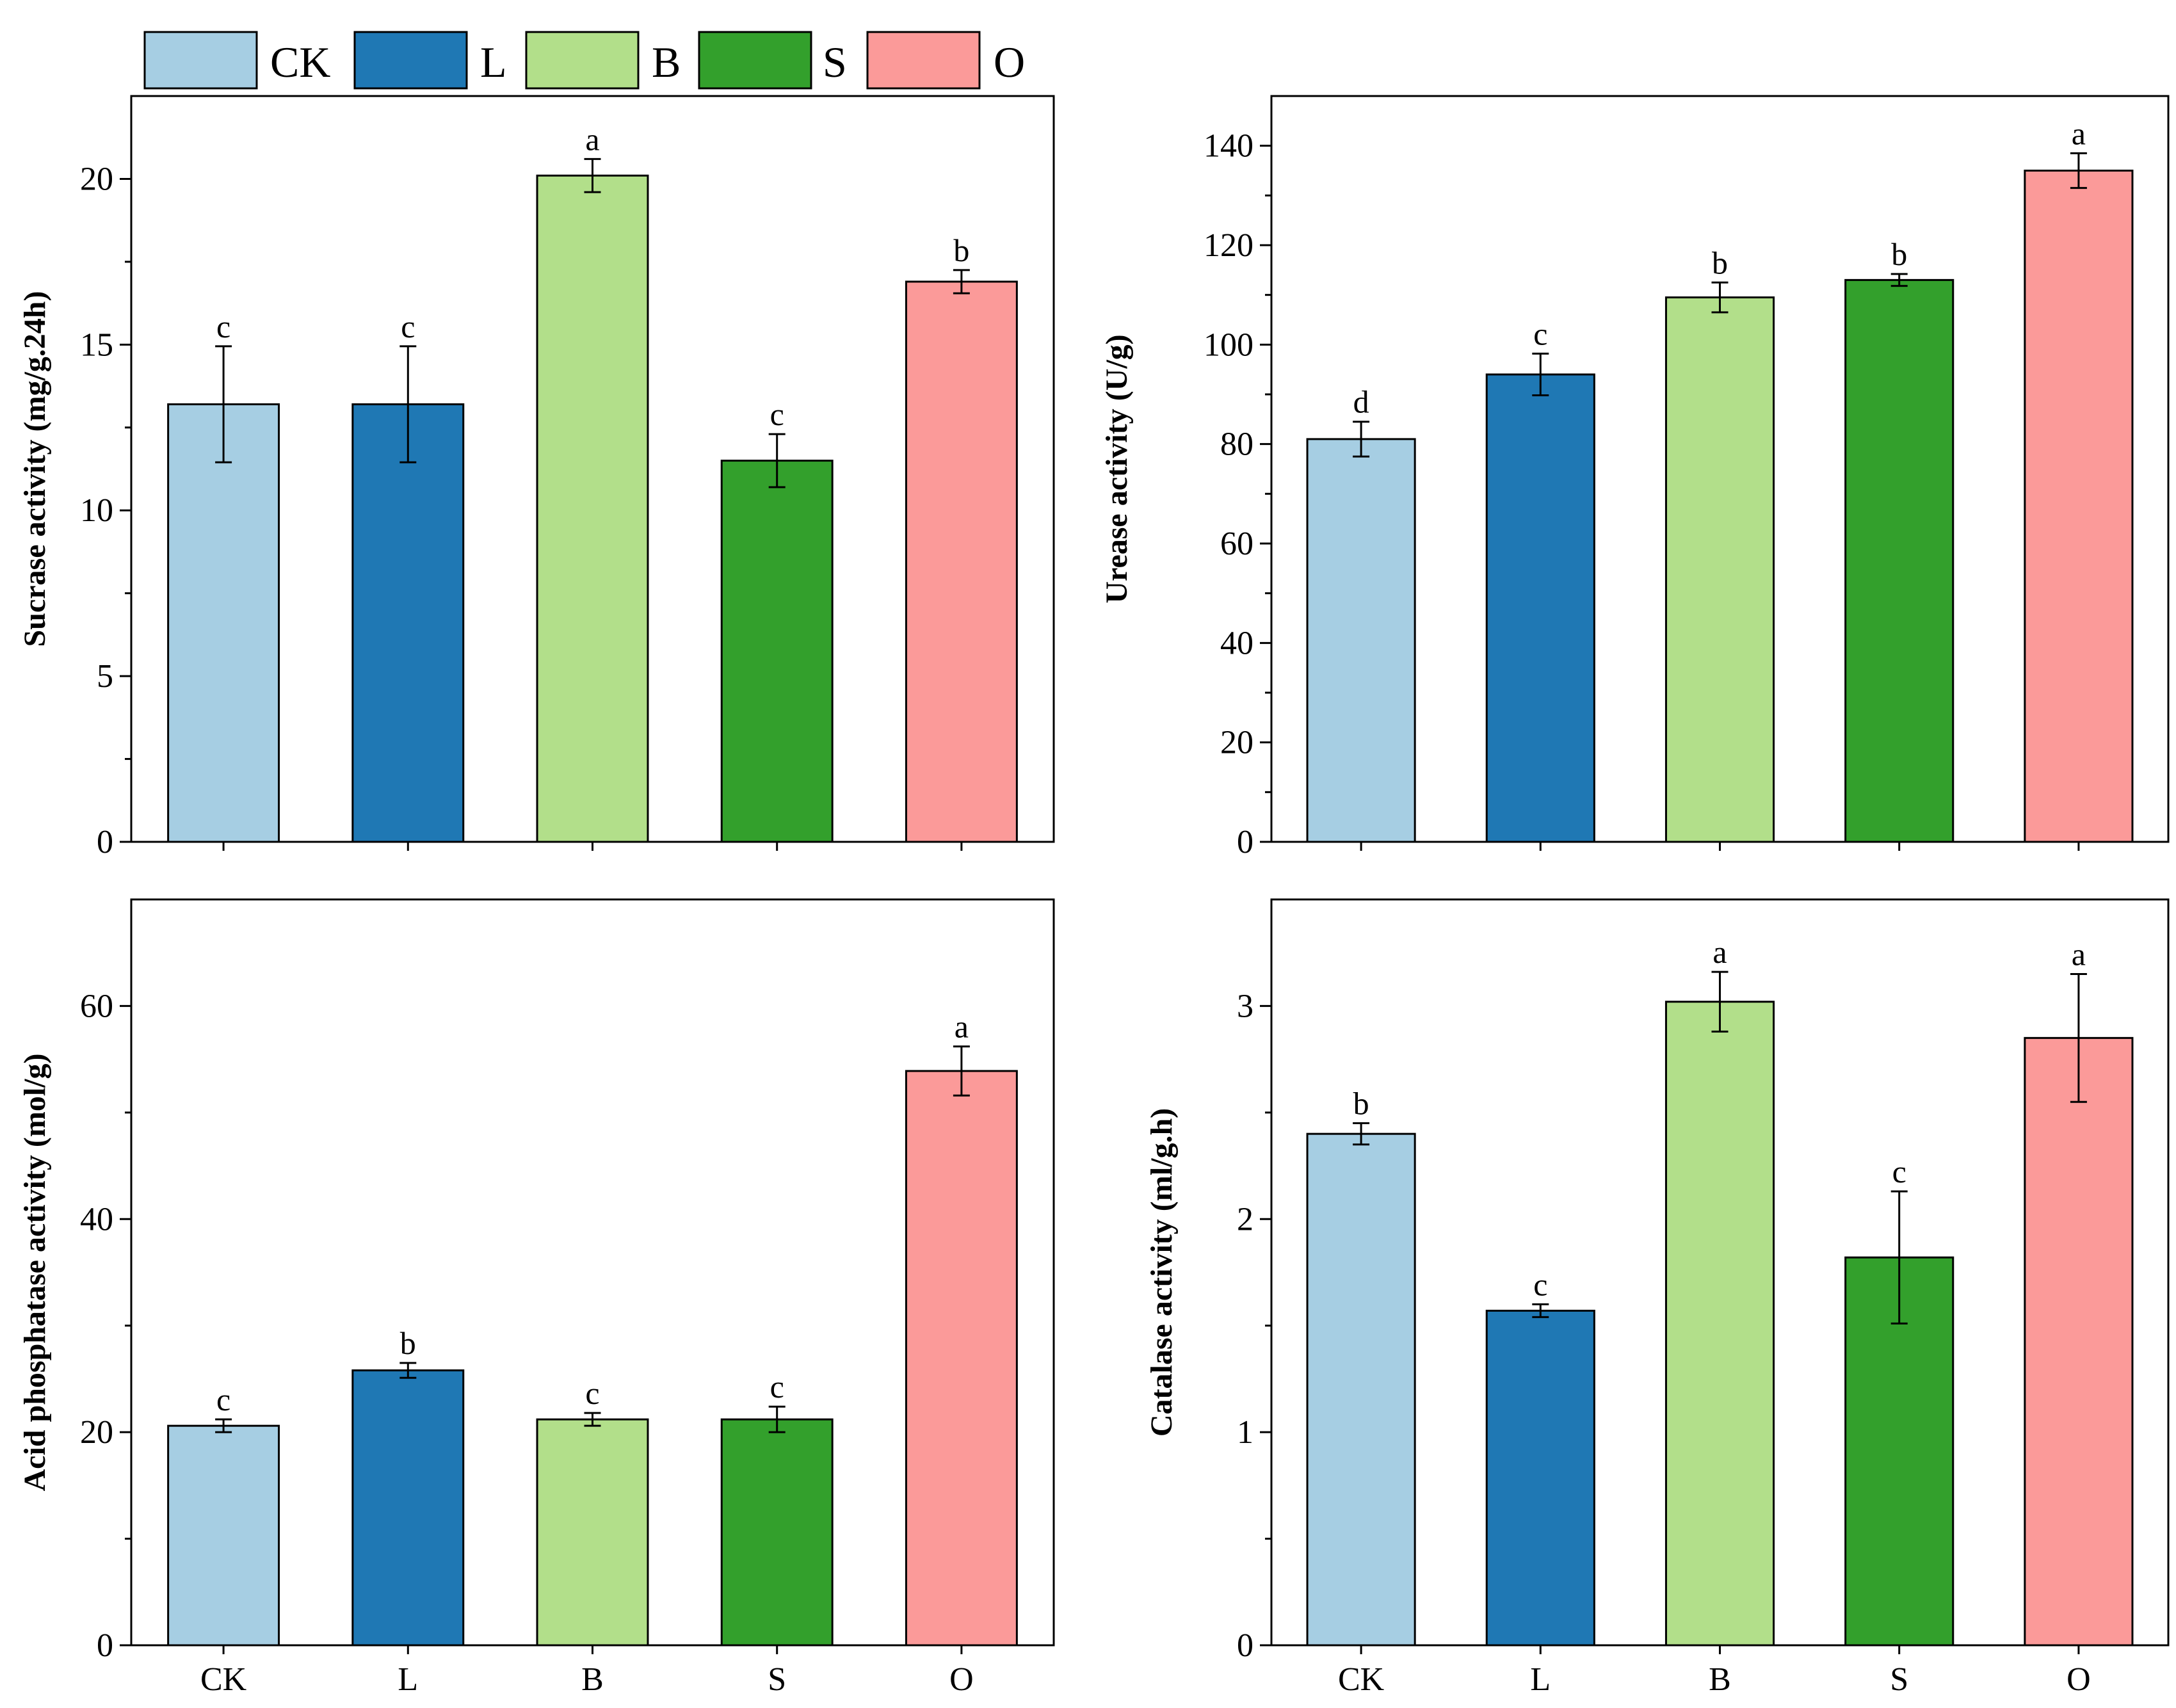 The width and height of the screenshot is (2176, 1708). What do you see at coordinates (35, 1273) in the screenshot?
I see `y-axis-title: Acid phosphatase activity (mol/g)` at bounding box center [35, 1273].